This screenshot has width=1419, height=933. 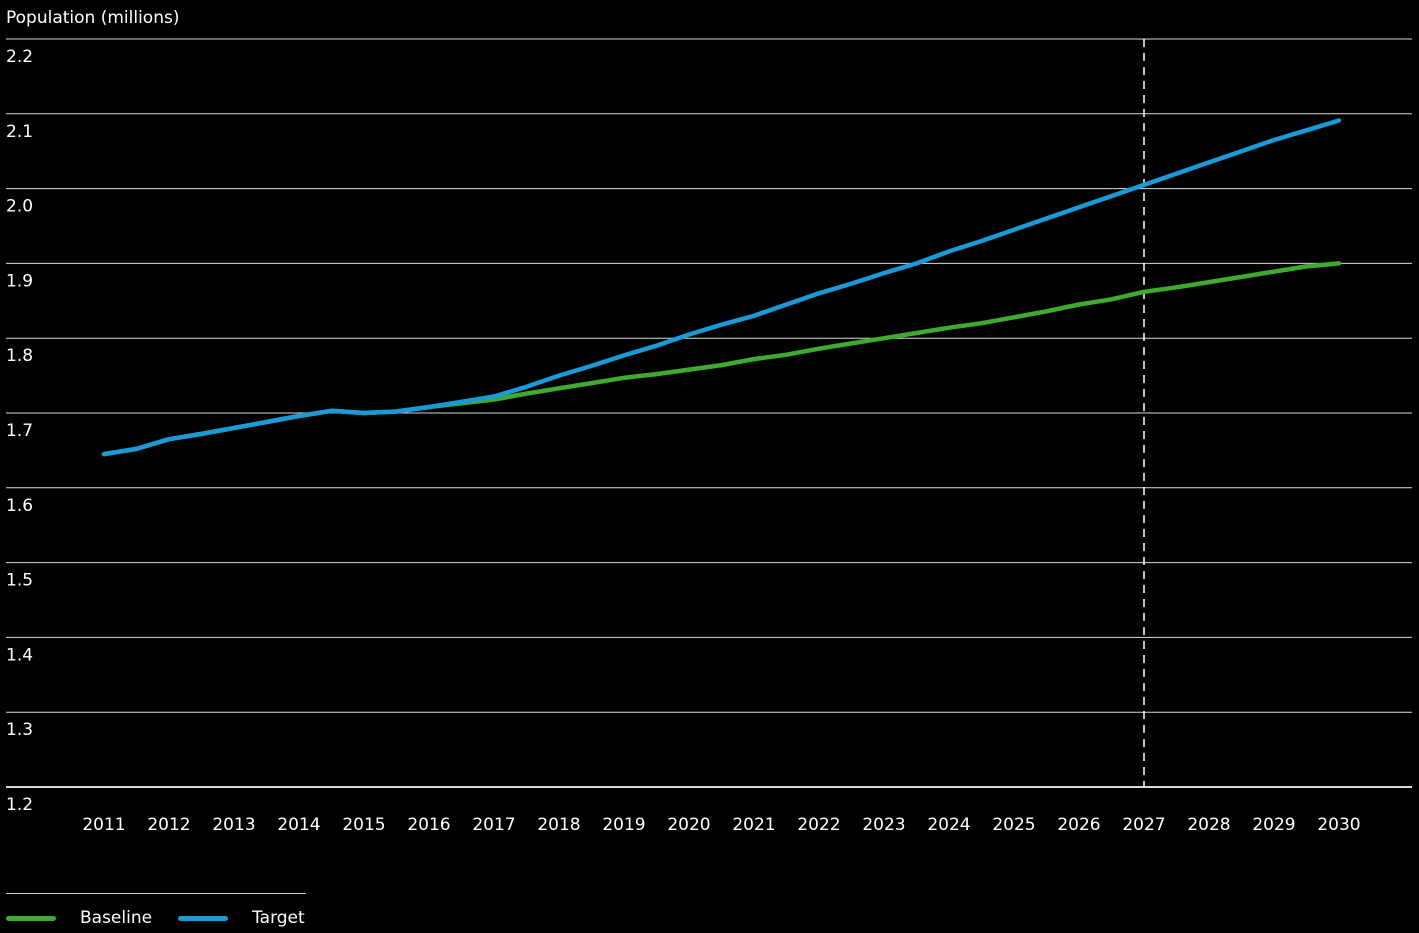 I want to click on legend: Baseline Target, so click(x=168, y=918).